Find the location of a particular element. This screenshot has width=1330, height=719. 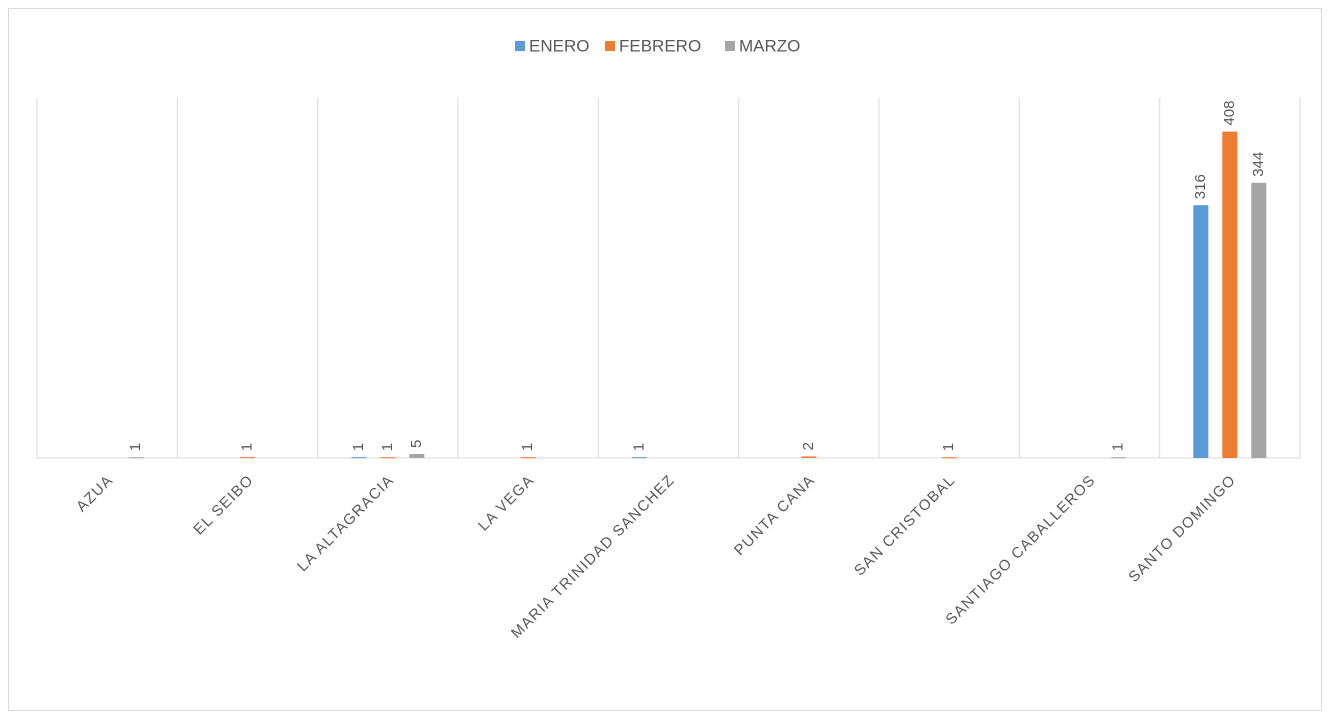

data-label: 344 is located at coordinates (1258, 164).